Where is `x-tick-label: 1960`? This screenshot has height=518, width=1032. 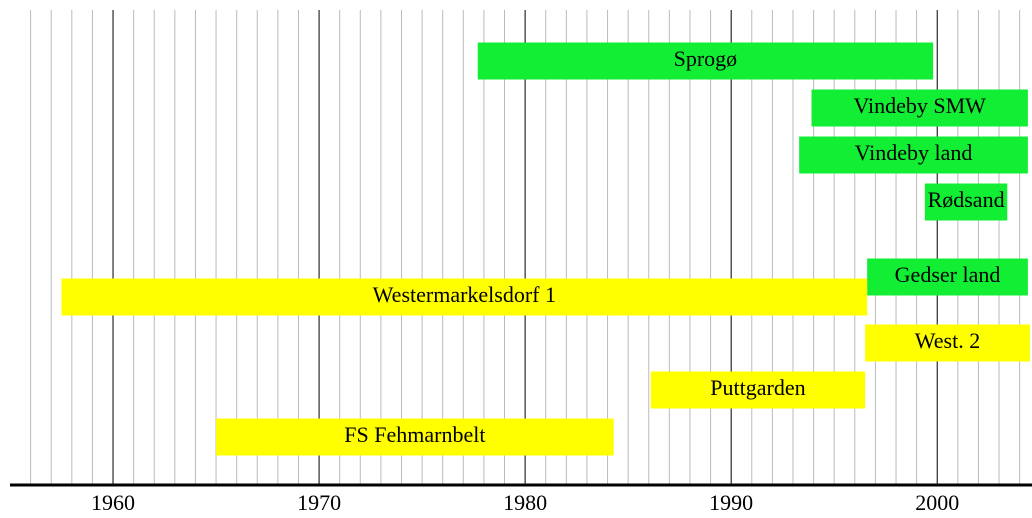
x-tick-label: 1960 is located at coordinates (113, 502).